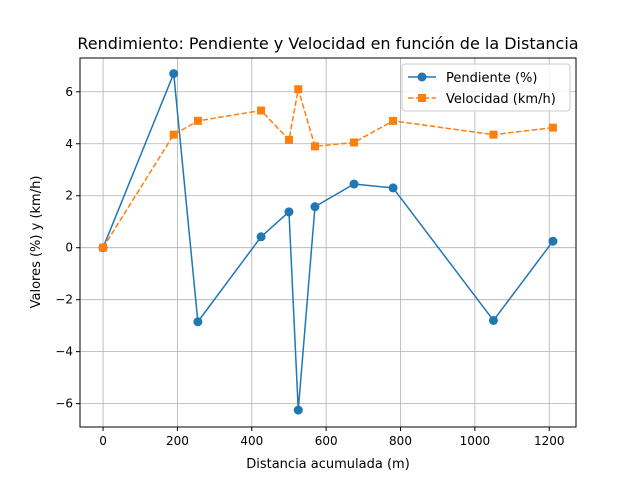 This screenshot has width=640, height=480. Describe the element at coordinates (69, 248) in the screenshot. I see `y-tick-label: 0` at that location.